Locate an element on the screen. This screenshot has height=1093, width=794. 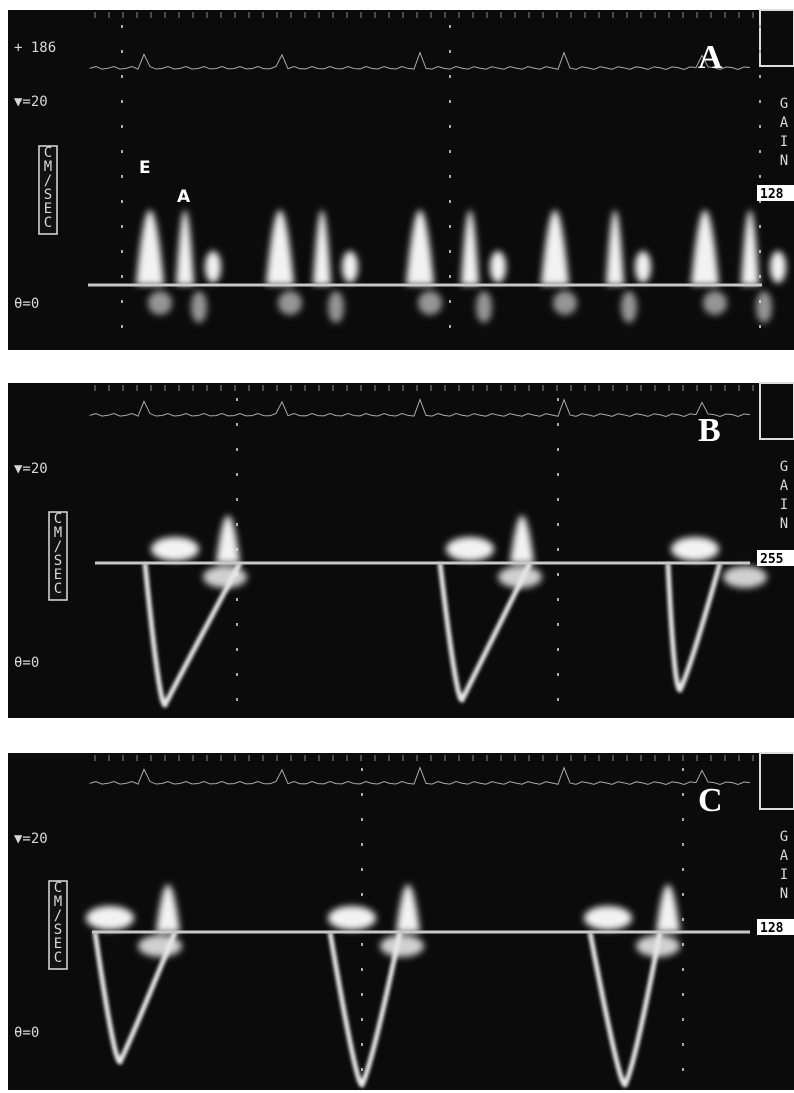
panel-label: B is located at coordinates (709, 430).